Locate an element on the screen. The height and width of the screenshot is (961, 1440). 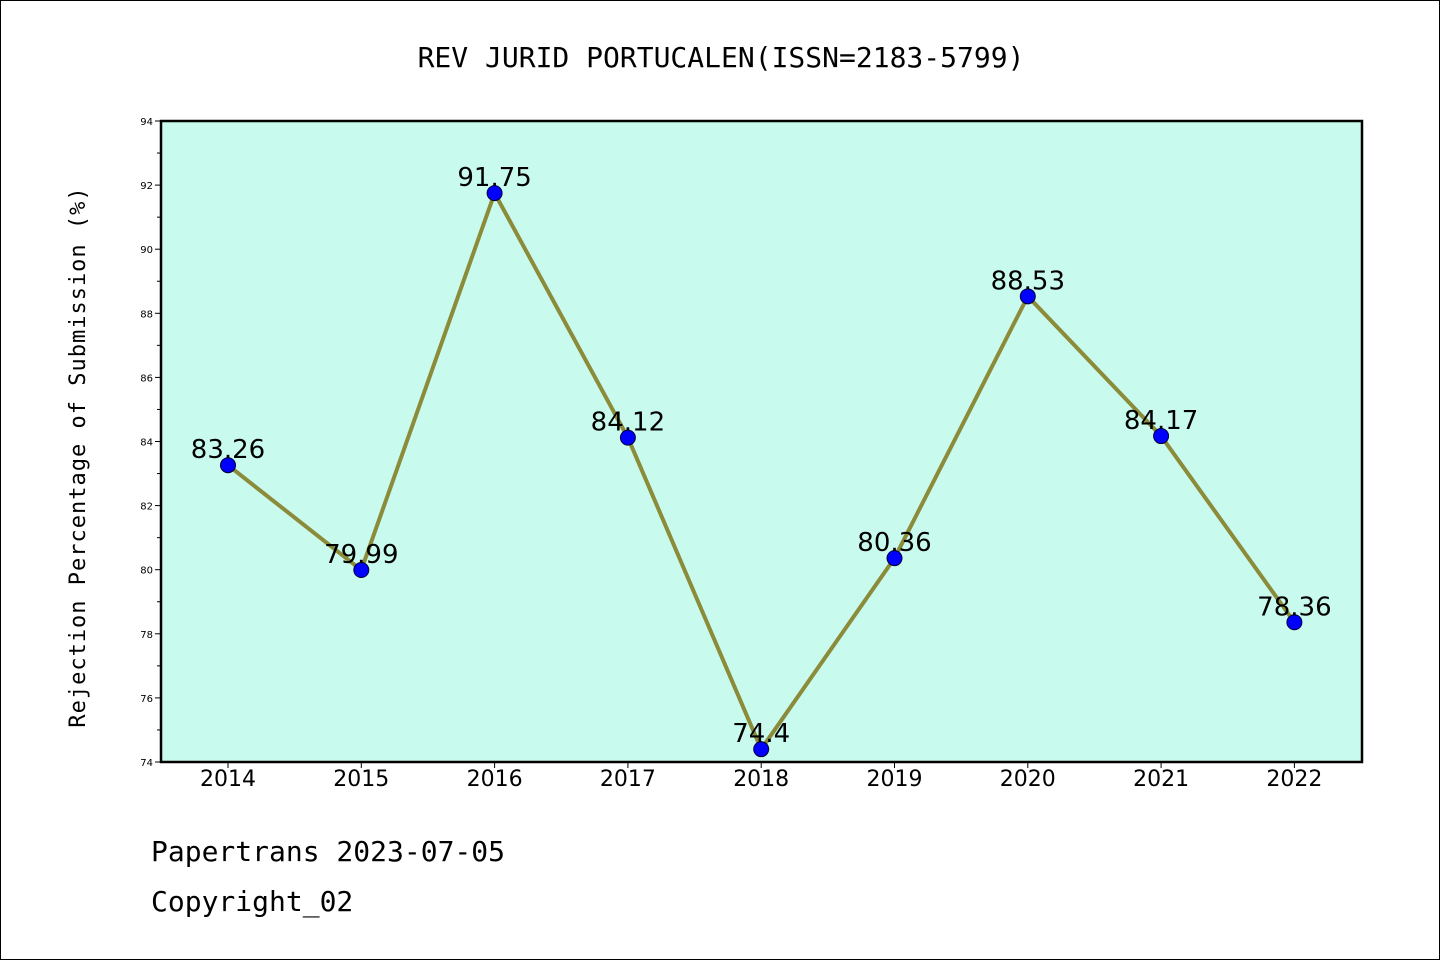
x-tick-label: 2014 is located at coordinates (228, 779).